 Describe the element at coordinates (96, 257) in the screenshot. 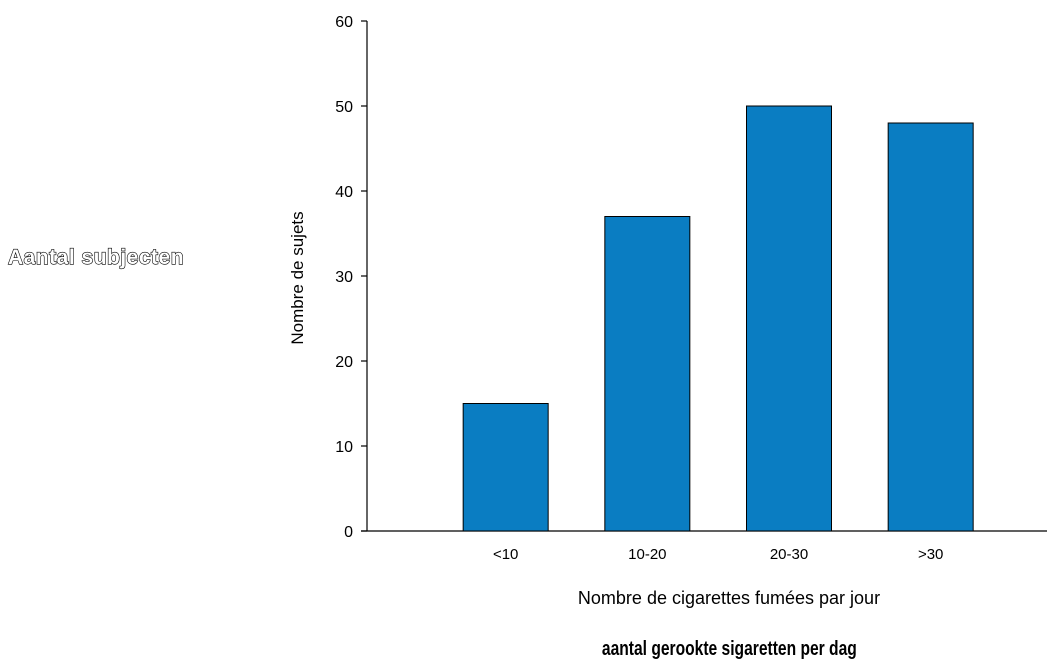

I see `dutch-y-axis-label: Aantal subjecten` at that location.